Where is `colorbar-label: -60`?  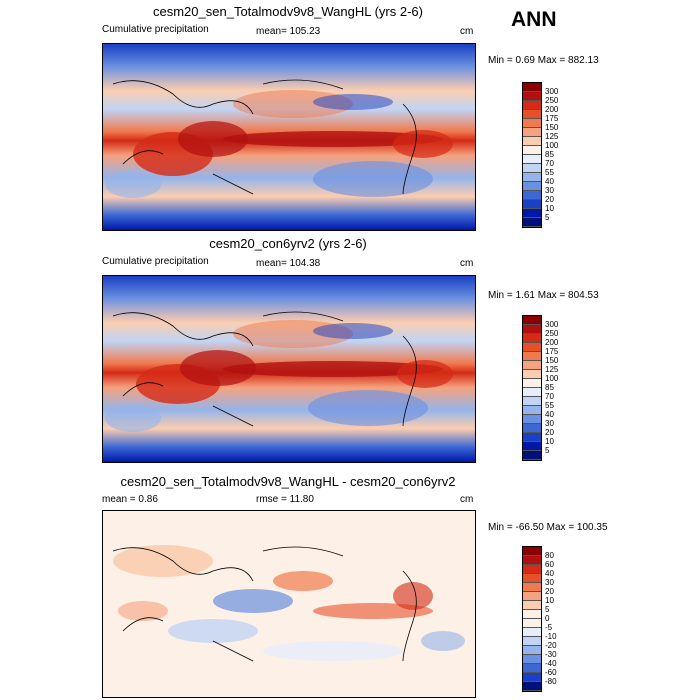
colorbar-label: -60 is located at coordinates (551, 672).